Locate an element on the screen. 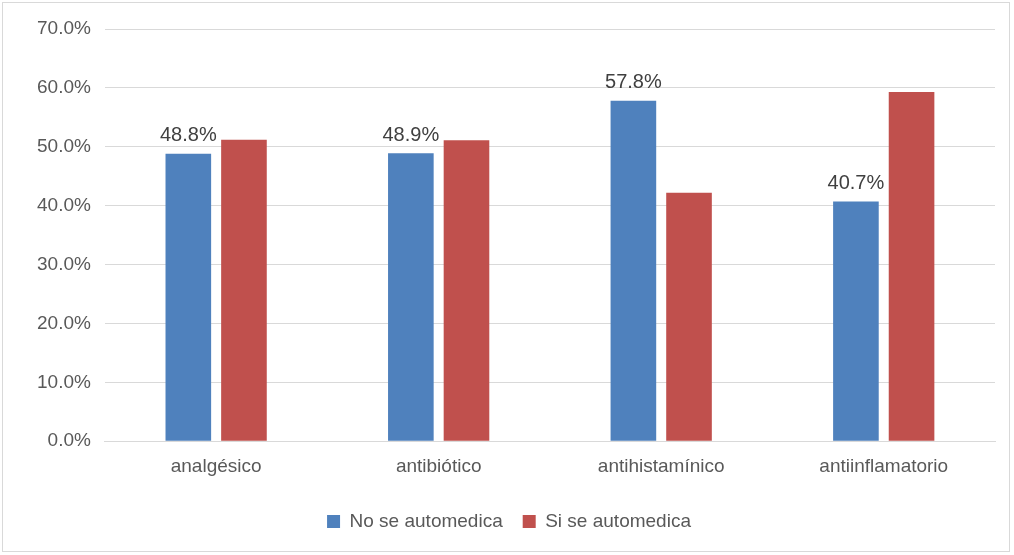  y-tick-label: 0.0% is located at coordinates (69, 440).